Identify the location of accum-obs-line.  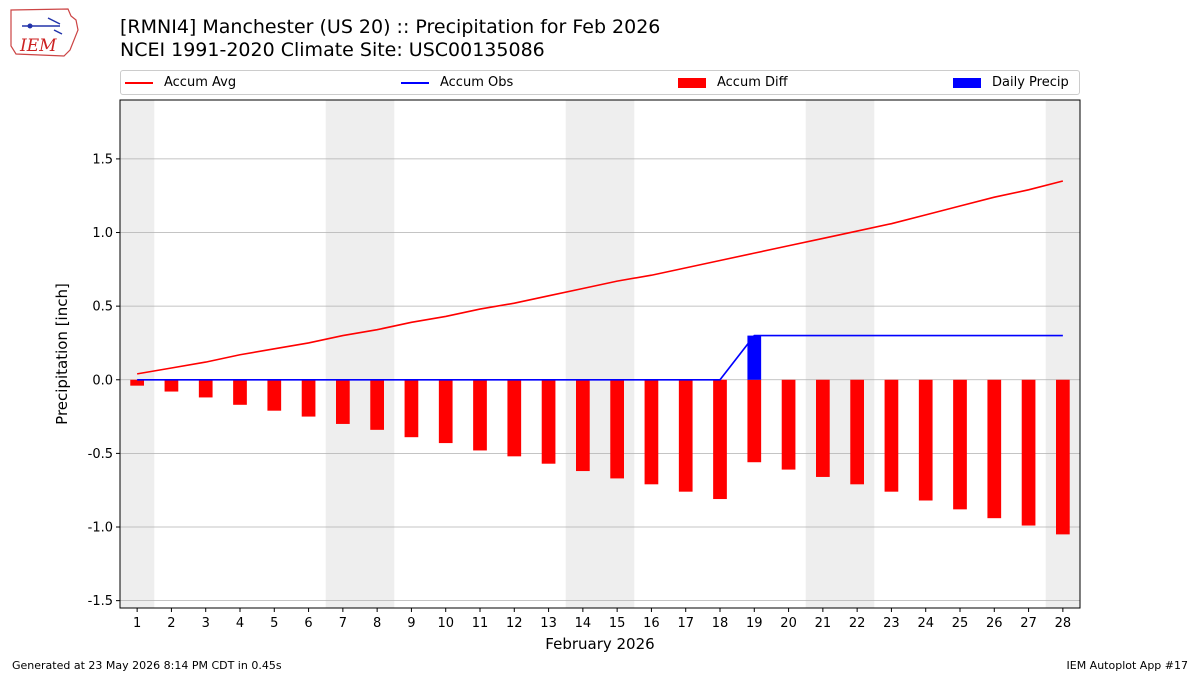
(600, 357).